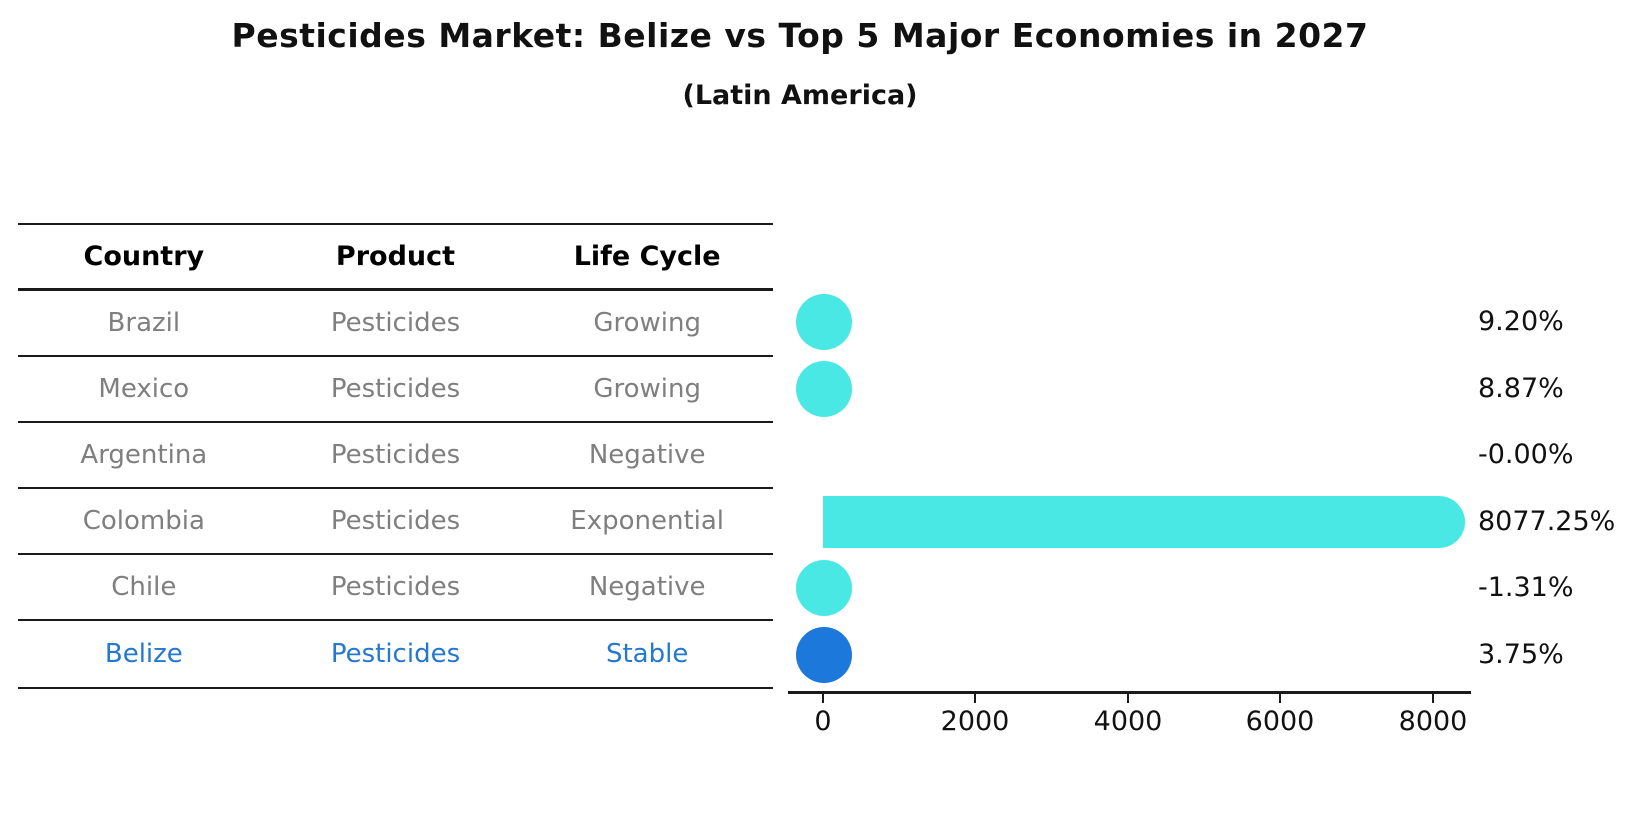 This screenshot has height=823, width=1639. What do you see at coordinates (1128, 721) in the screenshot?
I see `x-tick-label: 4000` at bounding box center [1128, 721].